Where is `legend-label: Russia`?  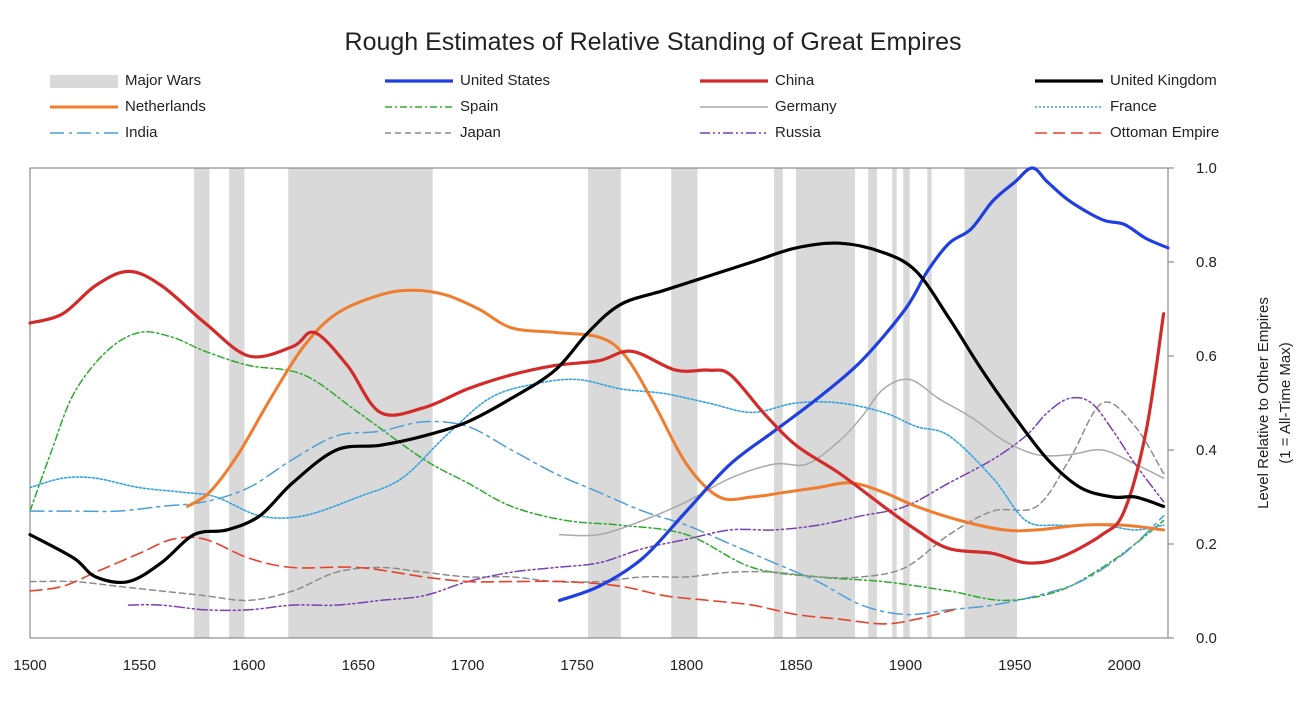 legend-label: Russia is located at coordinates (798, 132).